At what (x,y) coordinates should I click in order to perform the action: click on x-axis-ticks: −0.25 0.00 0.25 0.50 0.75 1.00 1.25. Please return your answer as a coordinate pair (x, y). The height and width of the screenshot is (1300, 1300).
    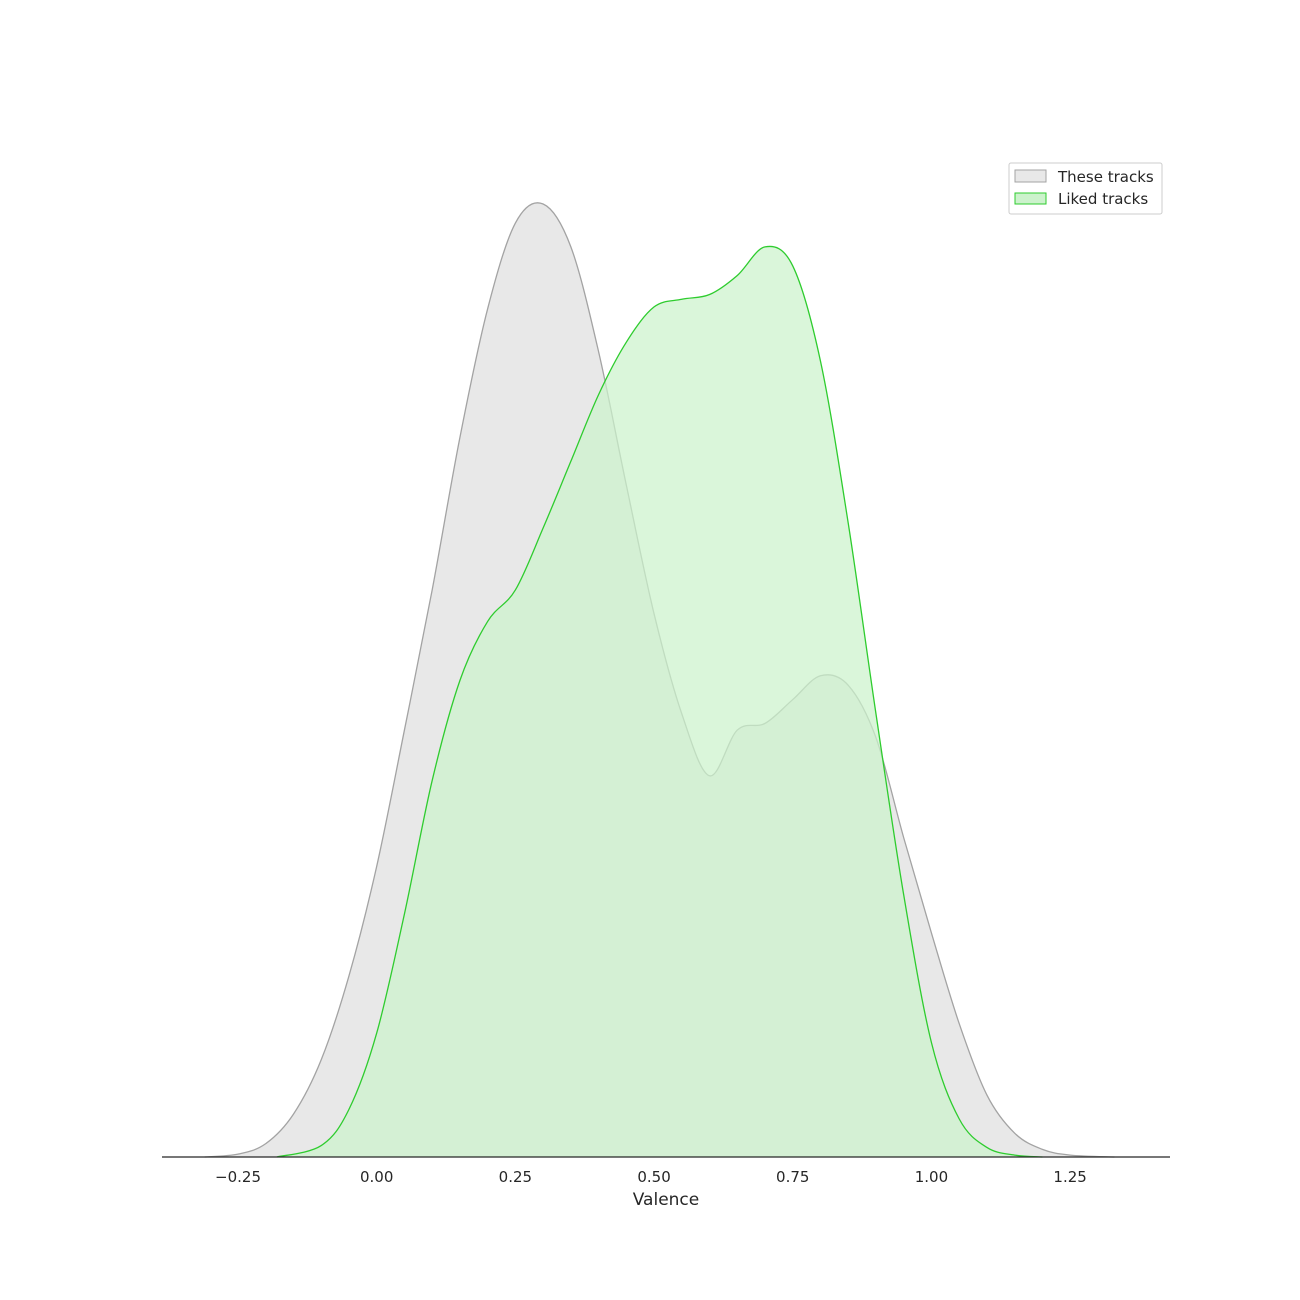
    Looking at the image, I should click on (651, 1177).